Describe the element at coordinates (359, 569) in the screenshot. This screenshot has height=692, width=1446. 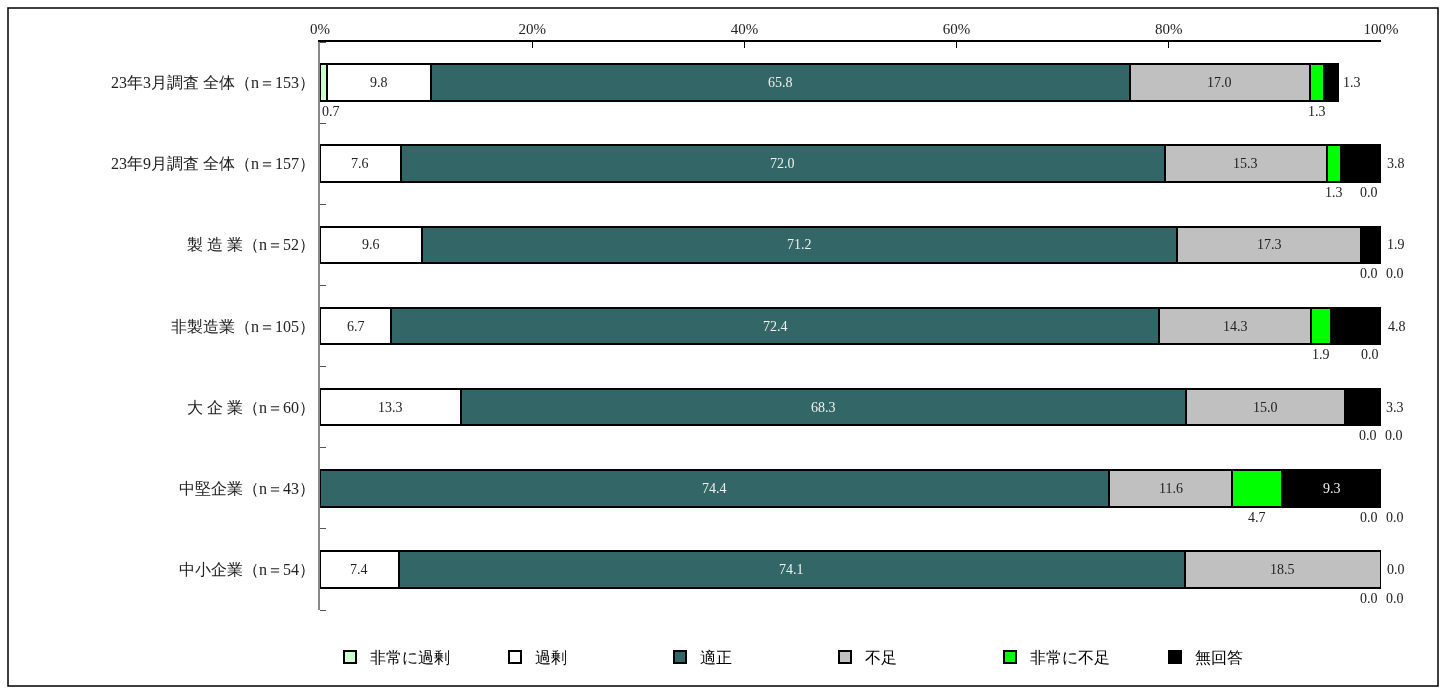
I see `data-label: 7.4` at that location.